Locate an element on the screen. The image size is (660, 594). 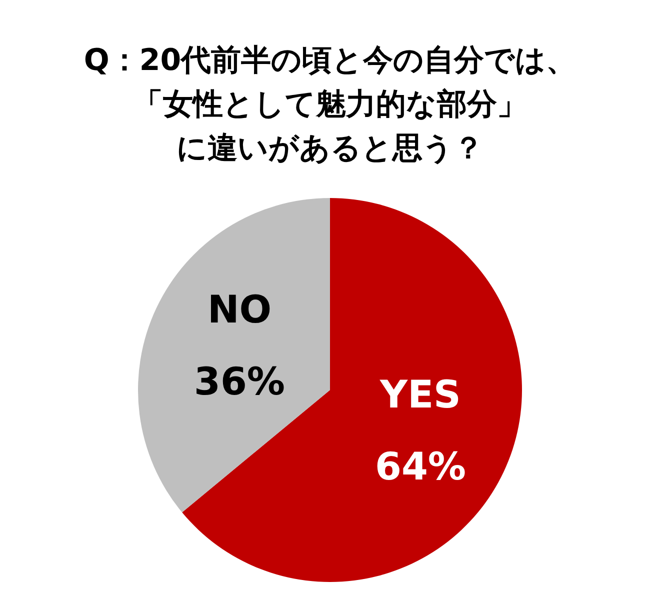
slice-label: YES is located at coordinates (420, 394).